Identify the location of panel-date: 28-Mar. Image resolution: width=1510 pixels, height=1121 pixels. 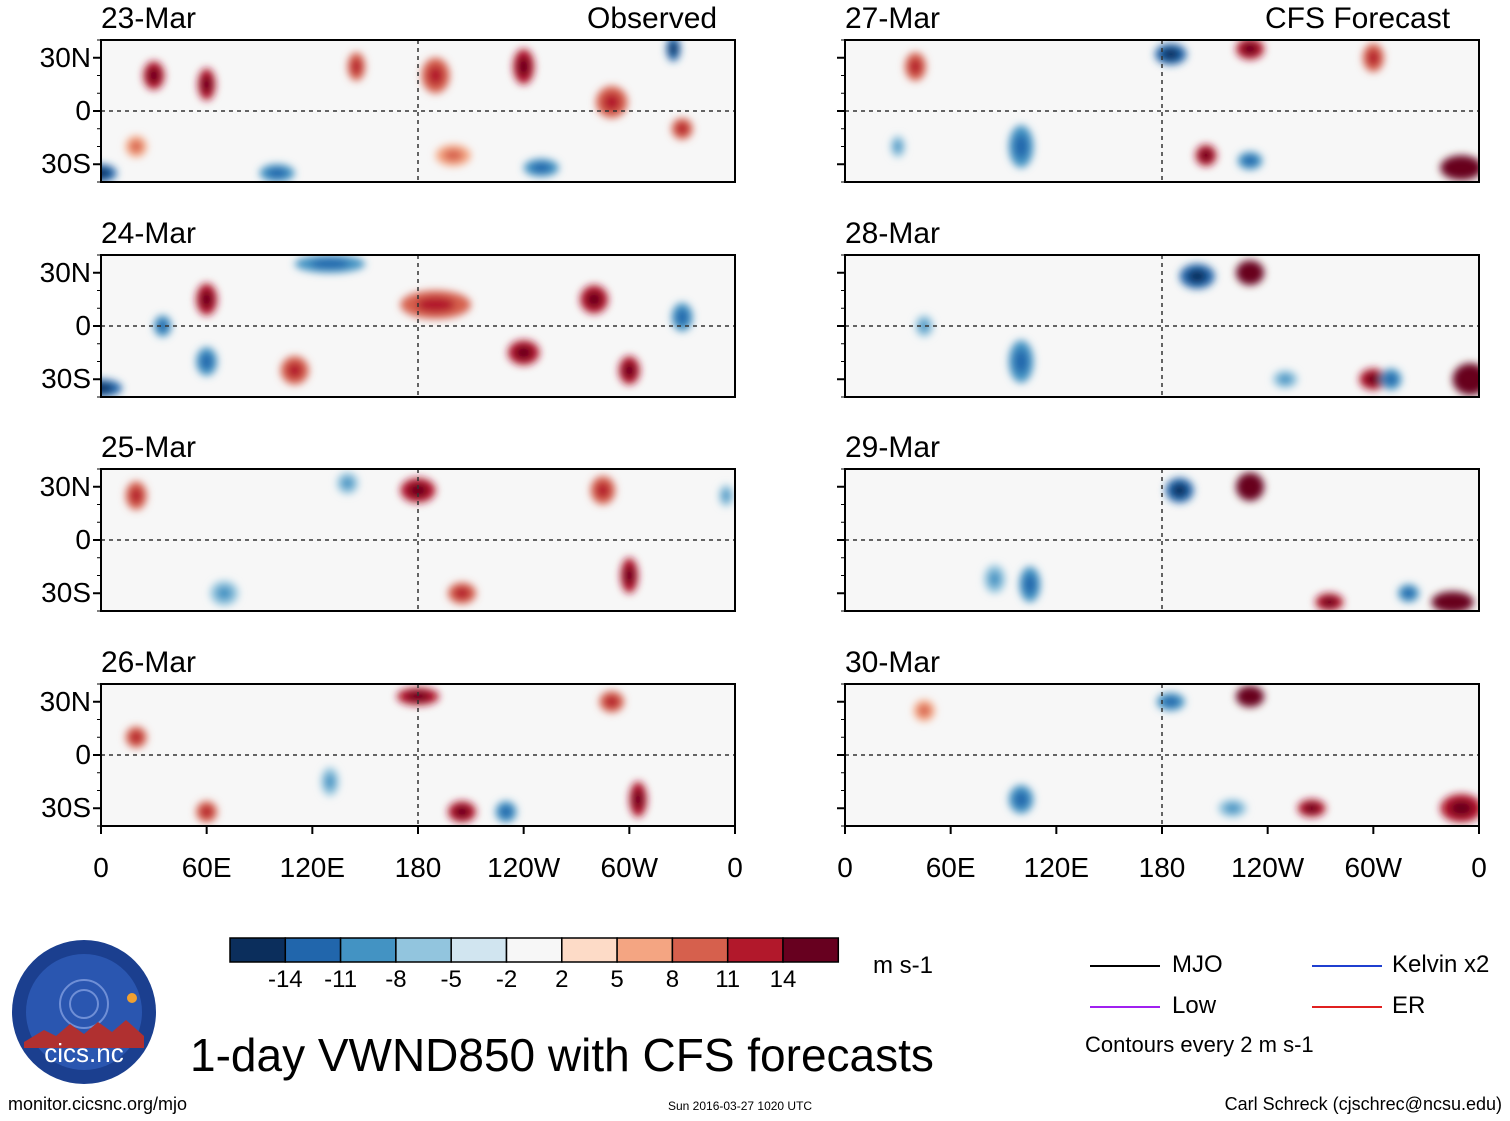
(893, 233).